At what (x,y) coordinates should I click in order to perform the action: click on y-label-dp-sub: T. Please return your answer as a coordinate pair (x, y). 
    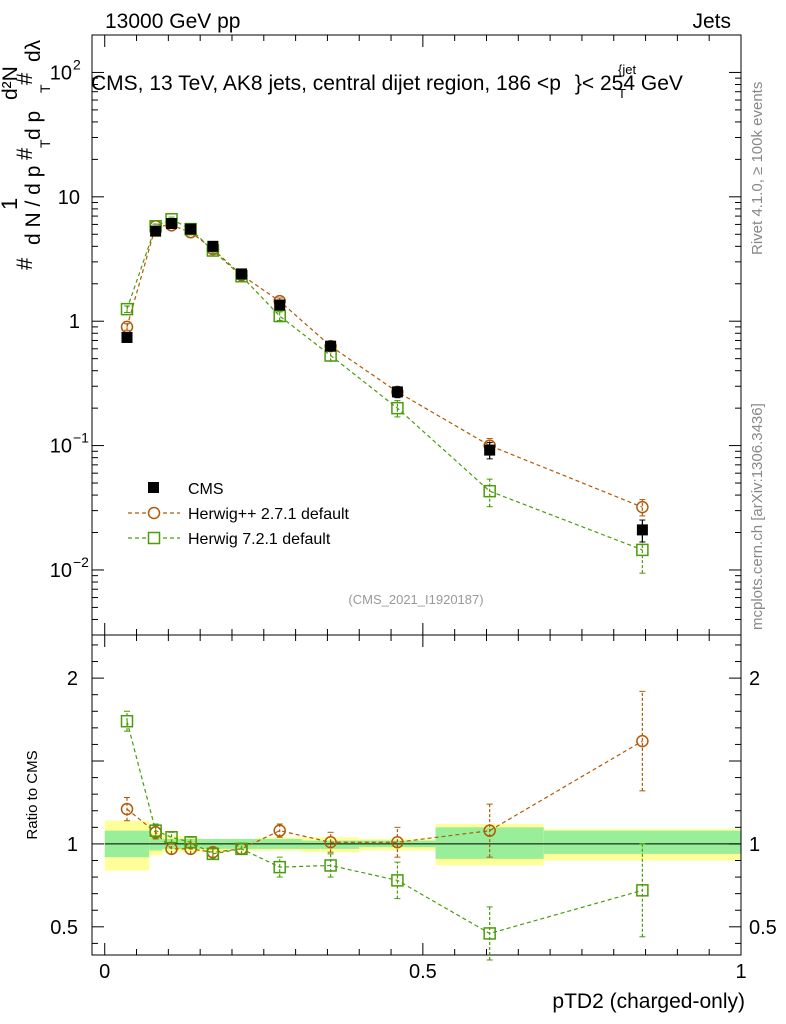
    Looking at the image, I should click on (45, 88).